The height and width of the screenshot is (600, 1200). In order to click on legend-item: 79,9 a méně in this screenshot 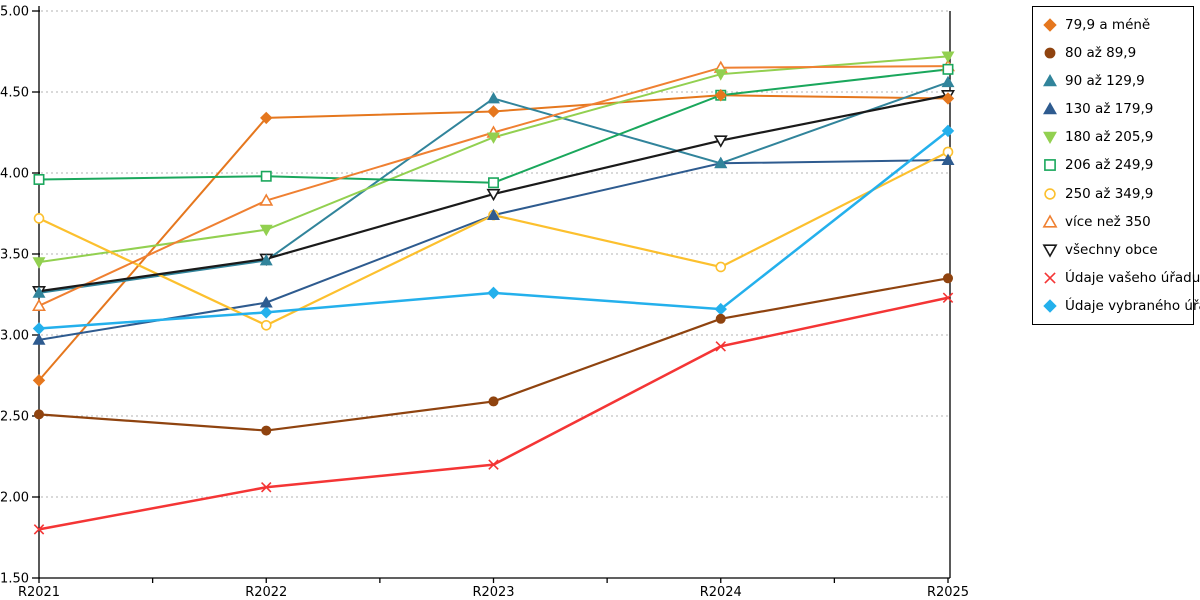, I will do `click(1117, 25)`.